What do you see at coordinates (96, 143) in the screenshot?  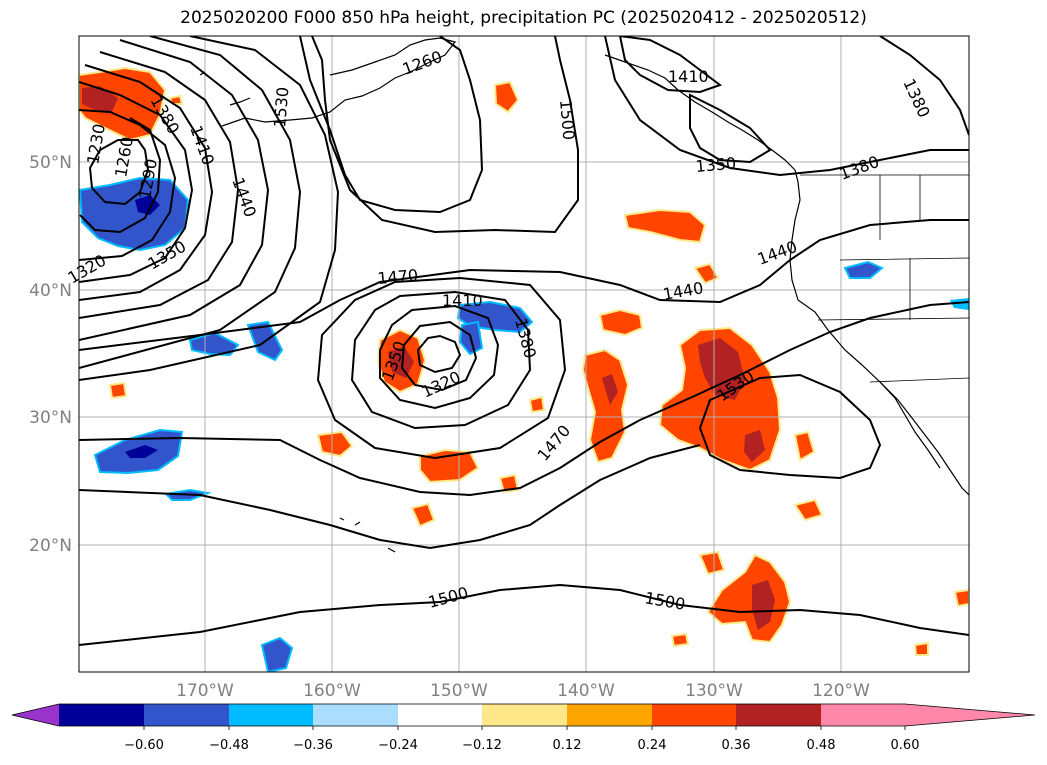 I see `contour-label: 1230` at bounding box center [96, 143].